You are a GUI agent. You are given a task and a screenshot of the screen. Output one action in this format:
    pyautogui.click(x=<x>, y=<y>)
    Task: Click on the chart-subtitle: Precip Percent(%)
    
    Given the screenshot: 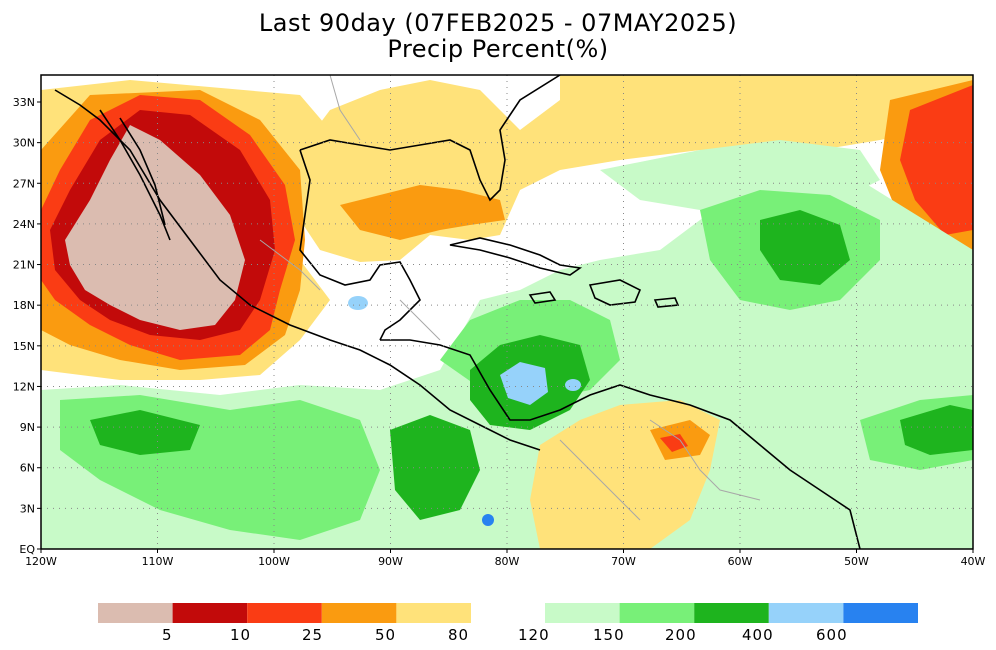 What is the action you would take?
    pyautogui.click(x=498, y=49)
    